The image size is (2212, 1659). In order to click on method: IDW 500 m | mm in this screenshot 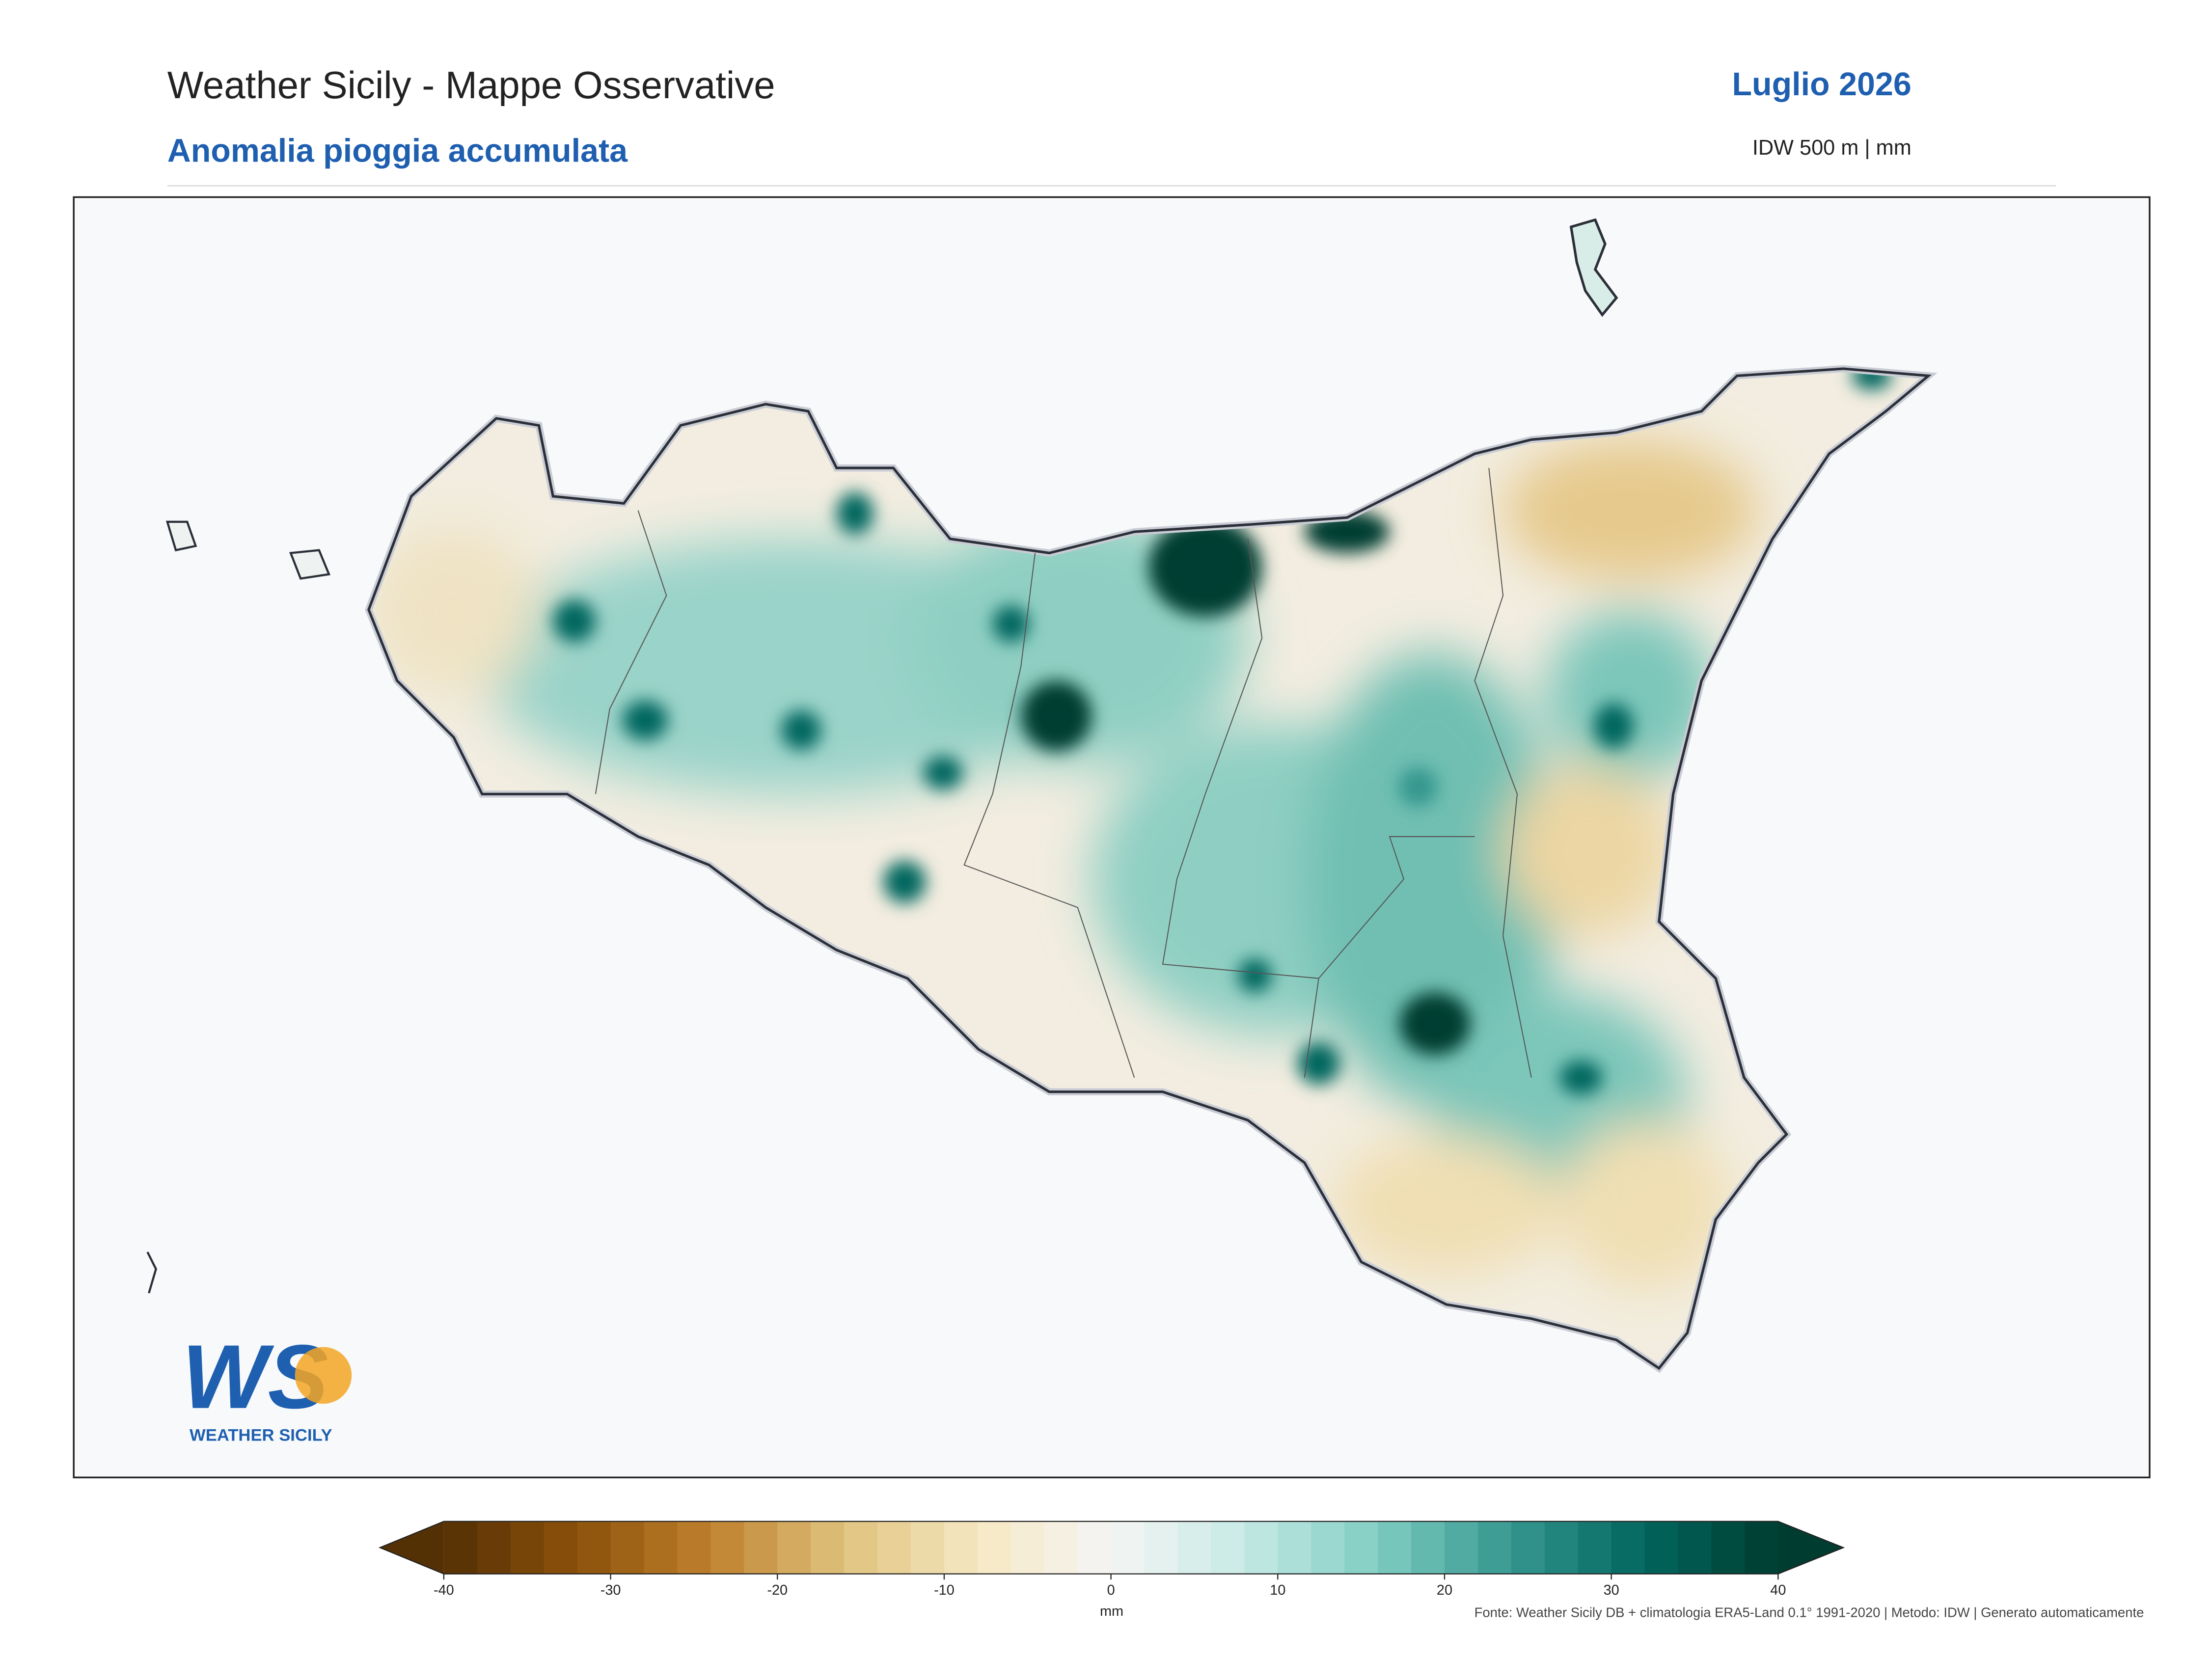, I will do `click(1832, 148)`.